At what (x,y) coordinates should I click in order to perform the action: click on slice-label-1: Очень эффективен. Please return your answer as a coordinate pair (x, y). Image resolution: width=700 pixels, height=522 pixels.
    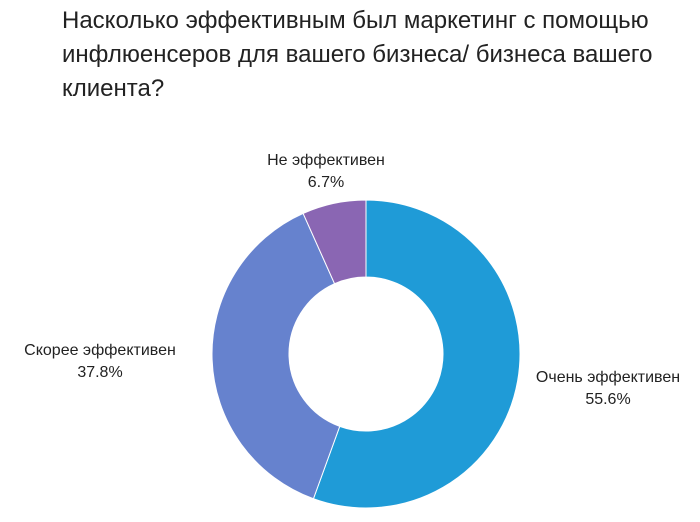
    Looking at the image, I should click on (608, 377).